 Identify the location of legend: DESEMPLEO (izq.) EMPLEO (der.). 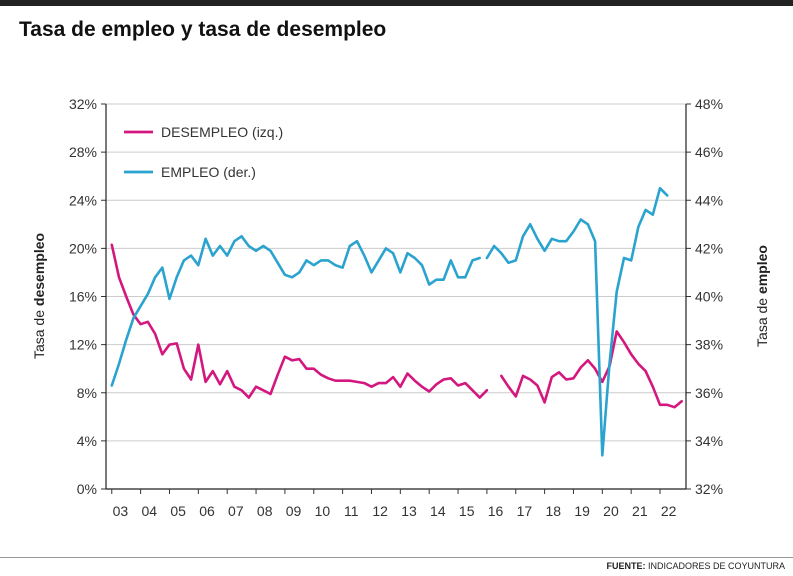
(203, 152).